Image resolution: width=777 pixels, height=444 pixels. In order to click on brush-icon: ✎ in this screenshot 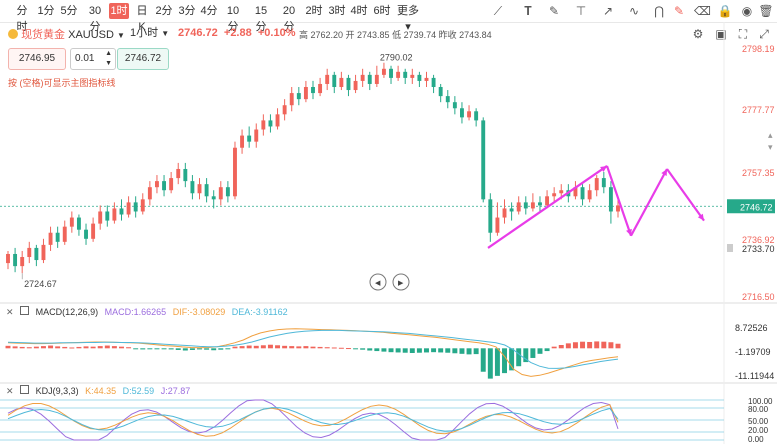, I will do `click(554, 11)`.